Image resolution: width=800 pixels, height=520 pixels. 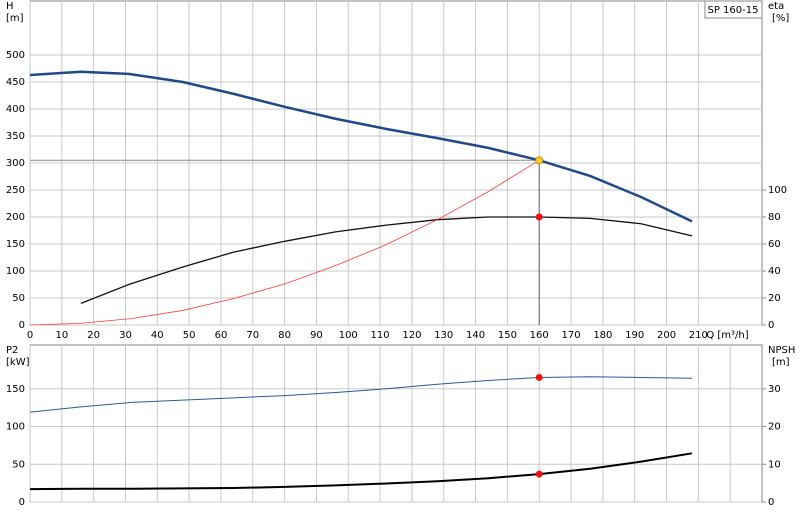 I want to click on x-tick-label: 150, so click(x=507, y=335).